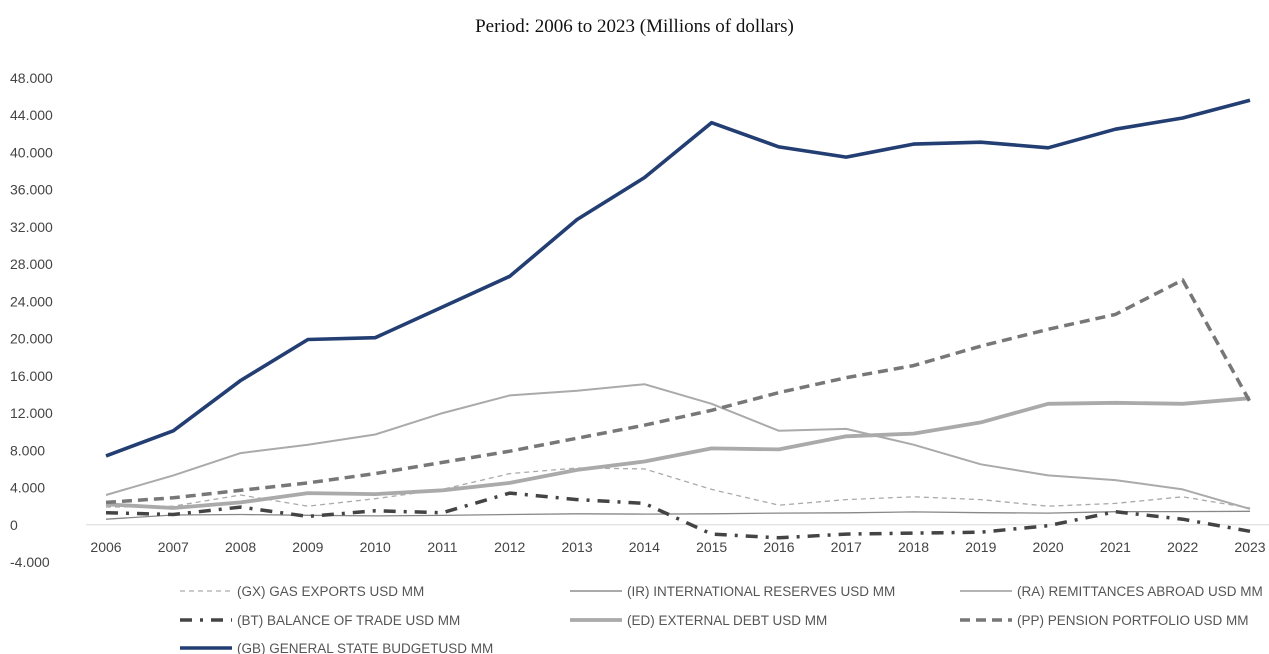  Describe the element at coordinates (14, 525) in the screenshot. I see `y-tick-label: 0` at that location.